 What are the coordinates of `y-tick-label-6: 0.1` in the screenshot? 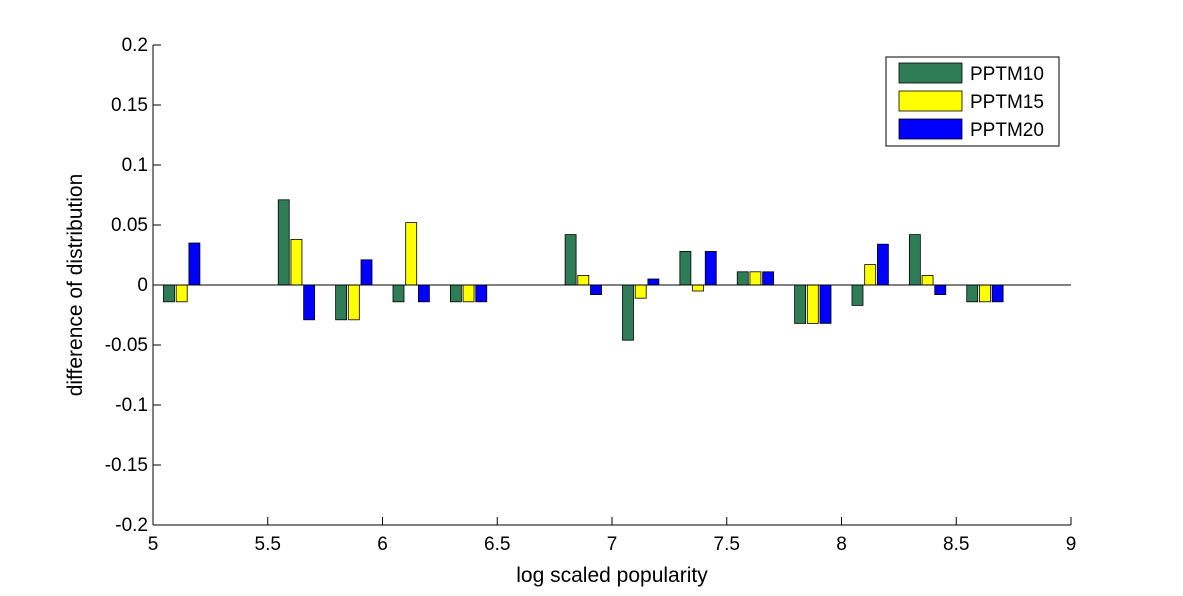 It's located at (135, 165).